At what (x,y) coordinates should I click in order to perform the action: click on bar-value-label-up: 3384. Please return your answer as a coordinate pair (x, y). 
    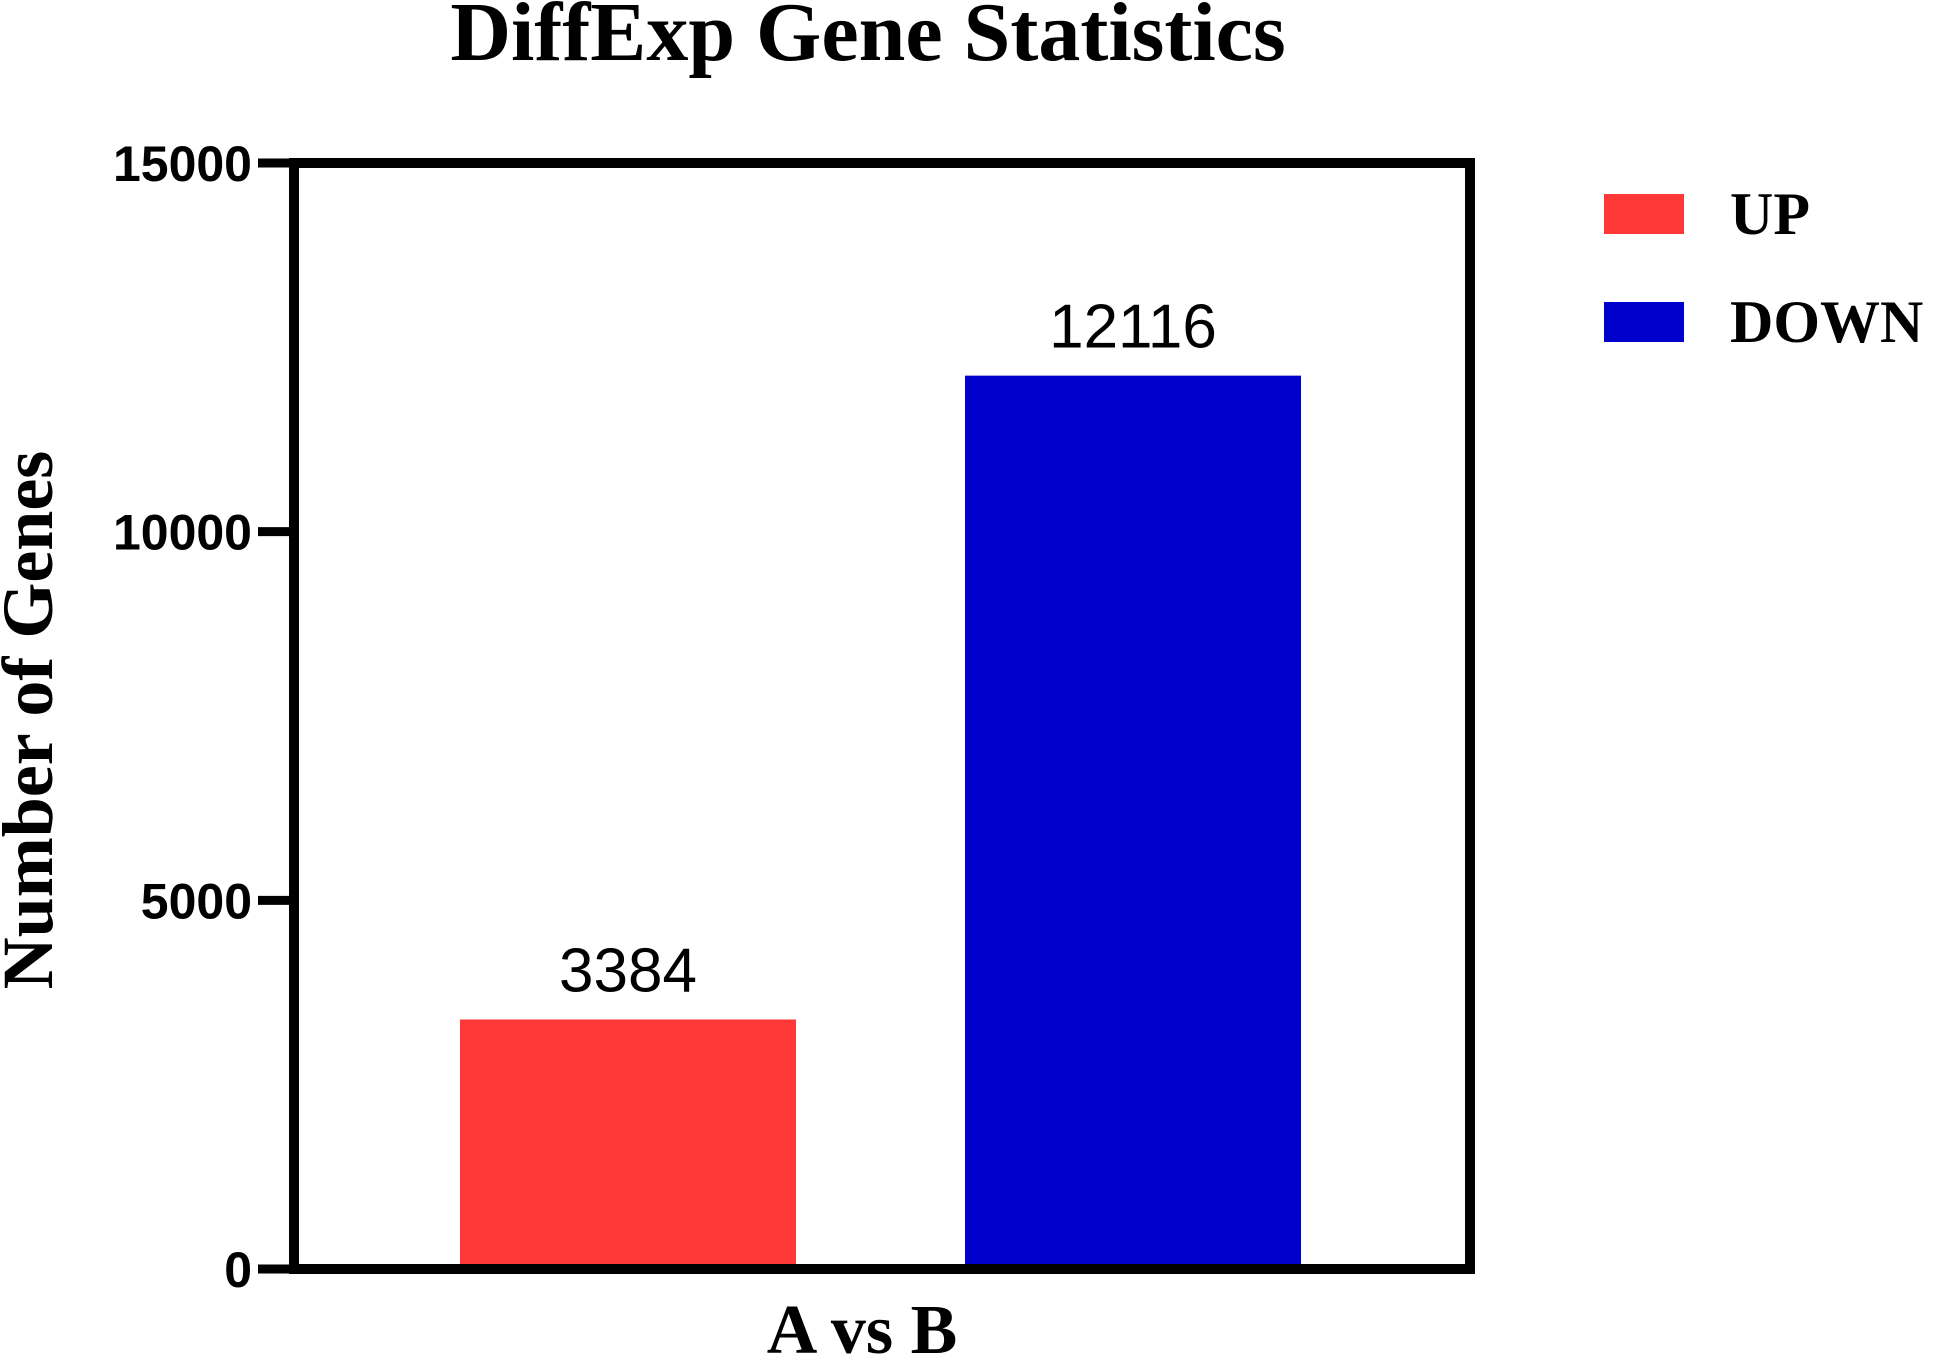
    Looking at the image, I should click on (628, 970).